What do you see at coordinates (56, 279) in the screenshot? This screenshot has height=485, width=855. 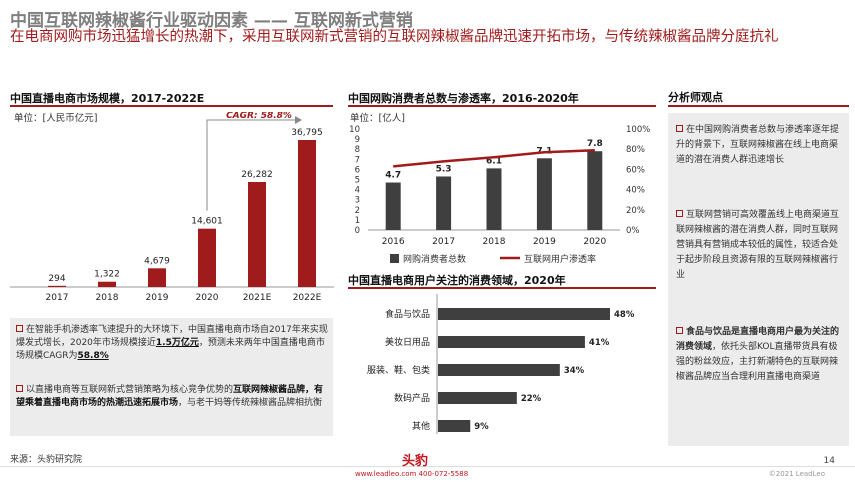 I see `live-value-label: 294` at bounding box center [56, 279].